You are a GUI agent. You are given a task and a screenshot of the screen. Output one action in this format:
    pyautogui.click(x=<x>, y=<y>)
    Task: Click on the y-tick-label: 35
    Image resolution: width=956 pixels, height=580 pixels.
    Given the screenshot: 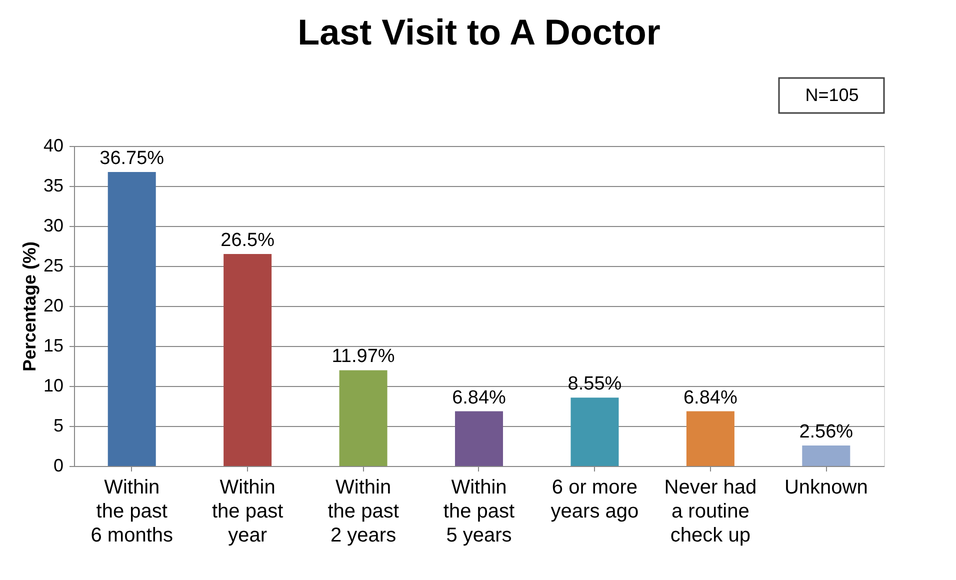 What is the action you would take?
    pyautogui.click(x=53, y=186)
    